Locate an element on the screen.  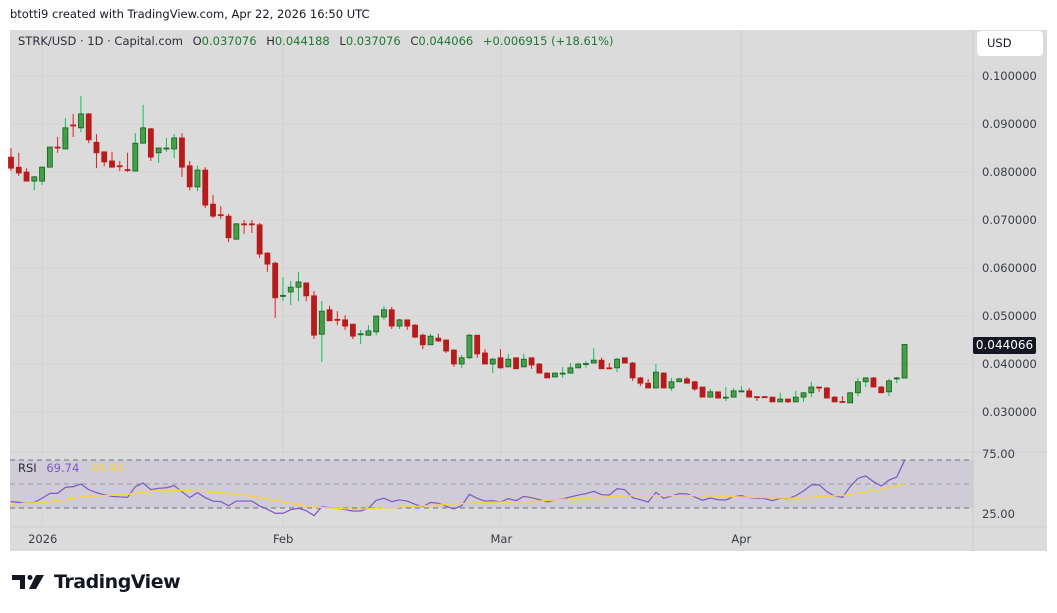
time-tick-label: Feb is located at coordinates (283, 539).